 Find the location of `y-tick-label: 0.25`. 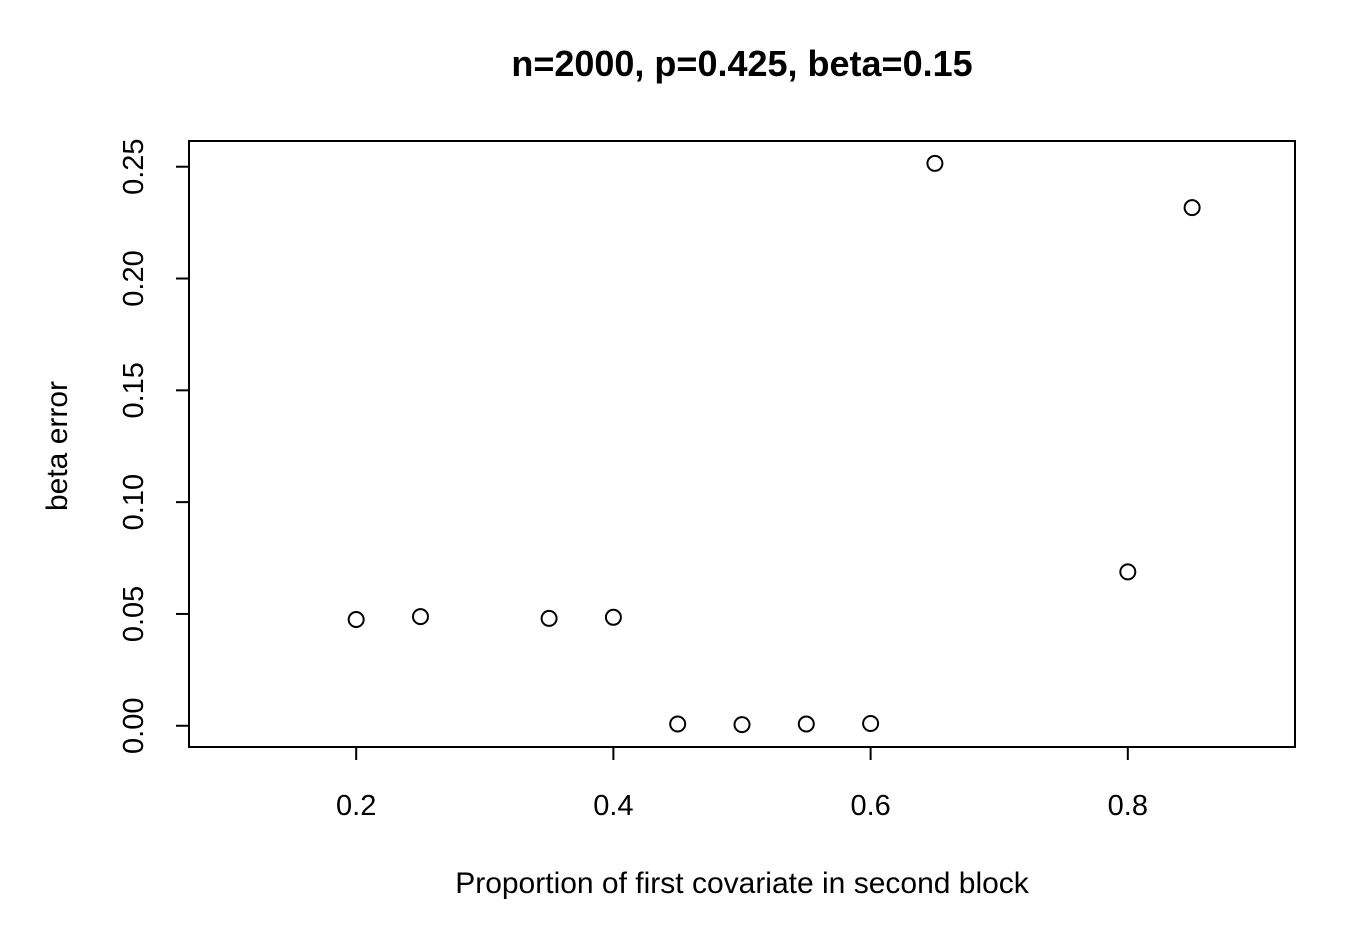

y-tick-label: 0.25 is located at coordinates (134, 166).